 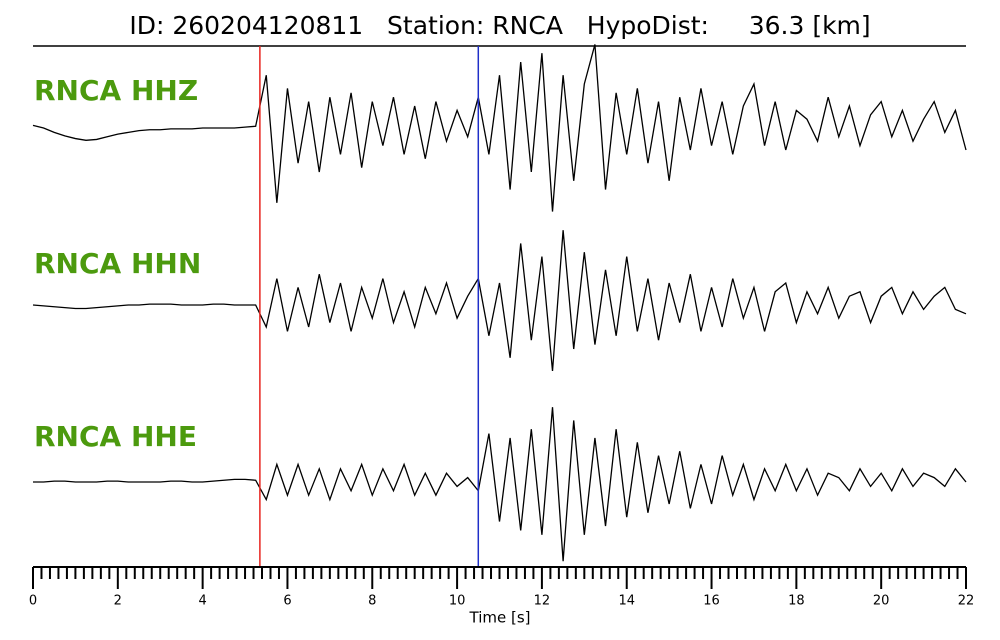 I want to click on trace-label: RNCA HHZ, so click(x=116, y=90).